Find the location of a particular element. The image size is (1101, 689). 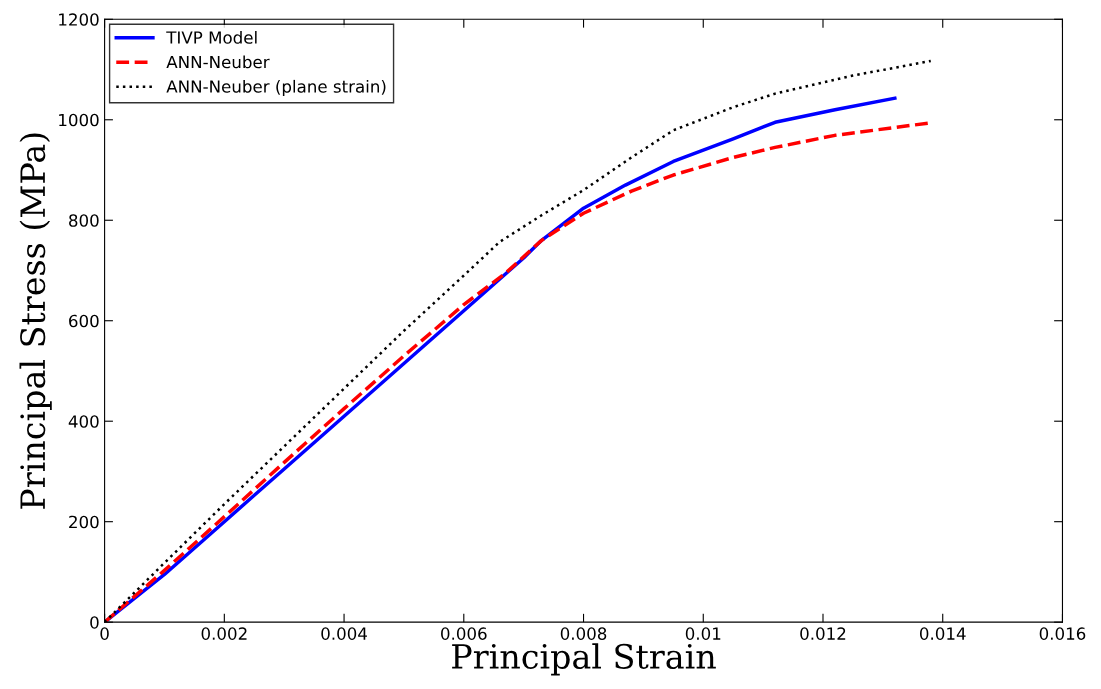

y-tick-label: 800 is located at coordinates (84, 220).